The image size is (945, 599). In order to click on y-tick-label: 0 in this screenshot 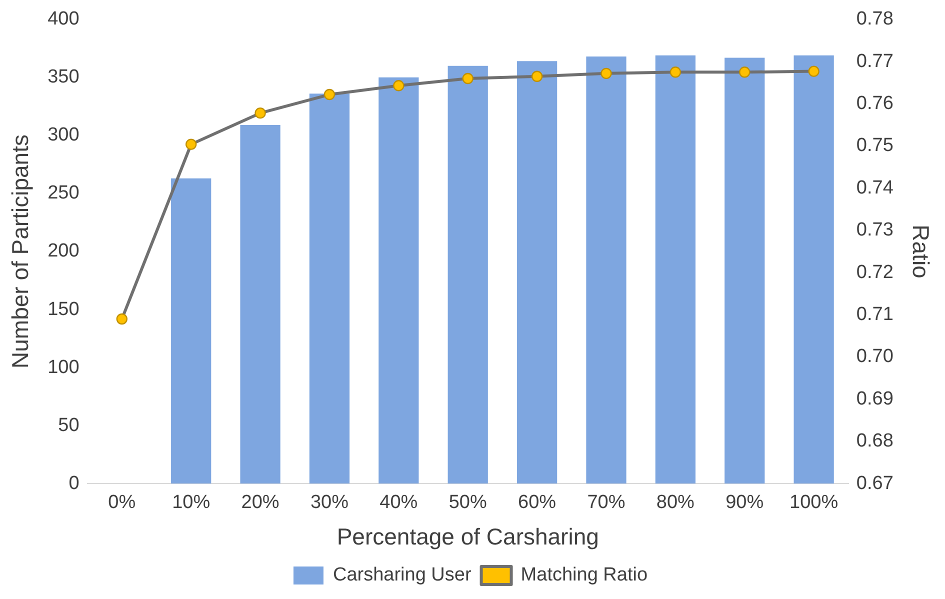, I will do `click(74, 483)`.